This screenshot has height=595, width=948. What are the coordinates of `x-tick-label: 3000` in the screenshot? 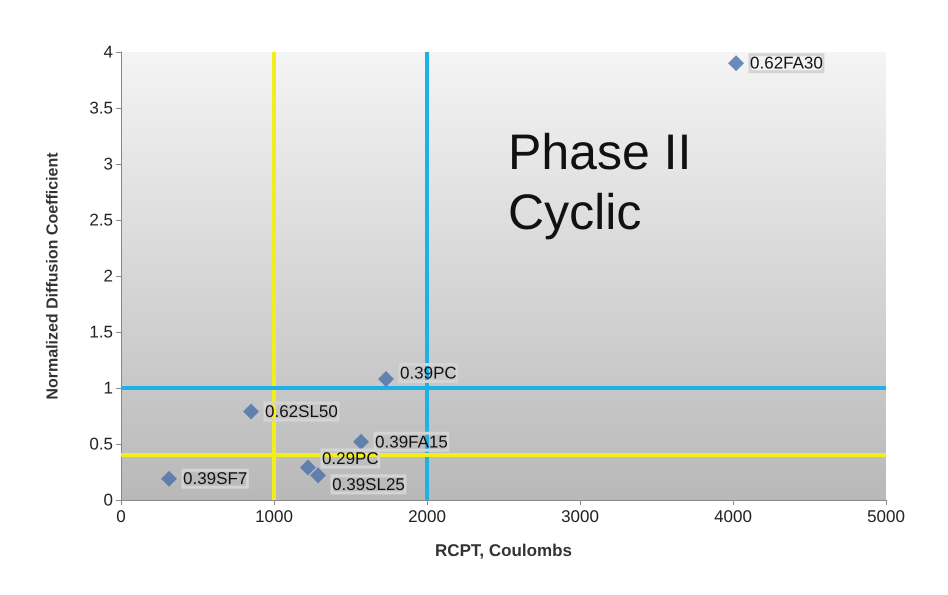 It's located at (580, 516).